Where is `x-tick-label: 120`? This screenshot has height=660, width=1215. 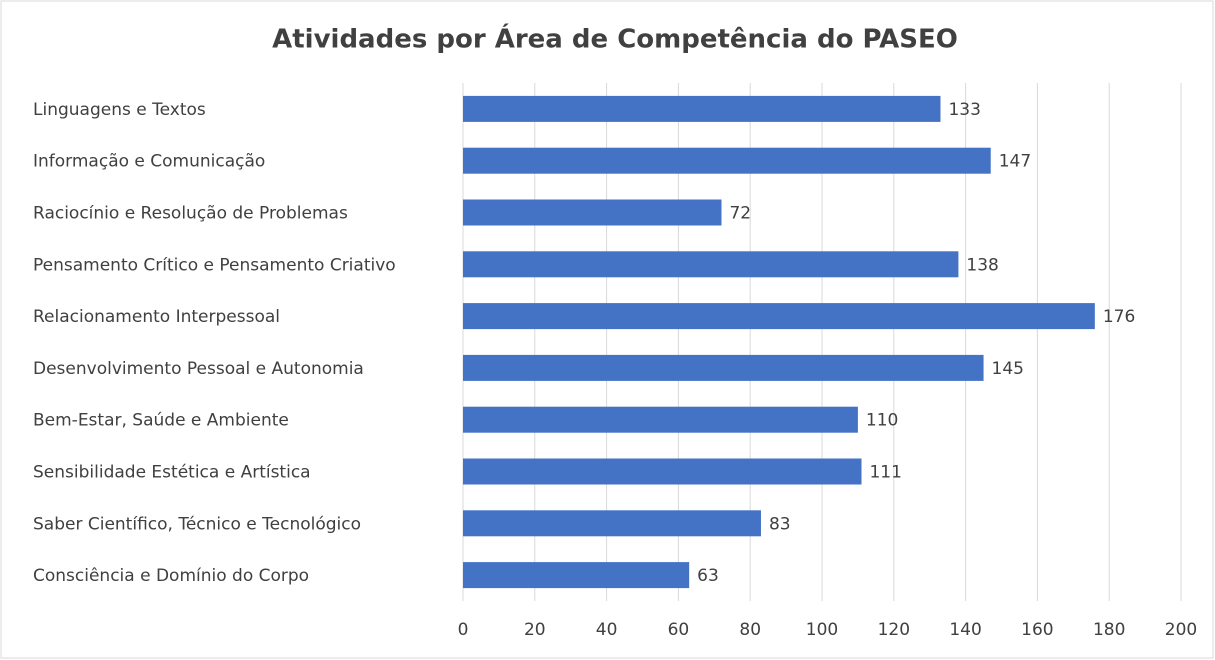
x-tick-label: 120 is located at coordinates (894, 630).